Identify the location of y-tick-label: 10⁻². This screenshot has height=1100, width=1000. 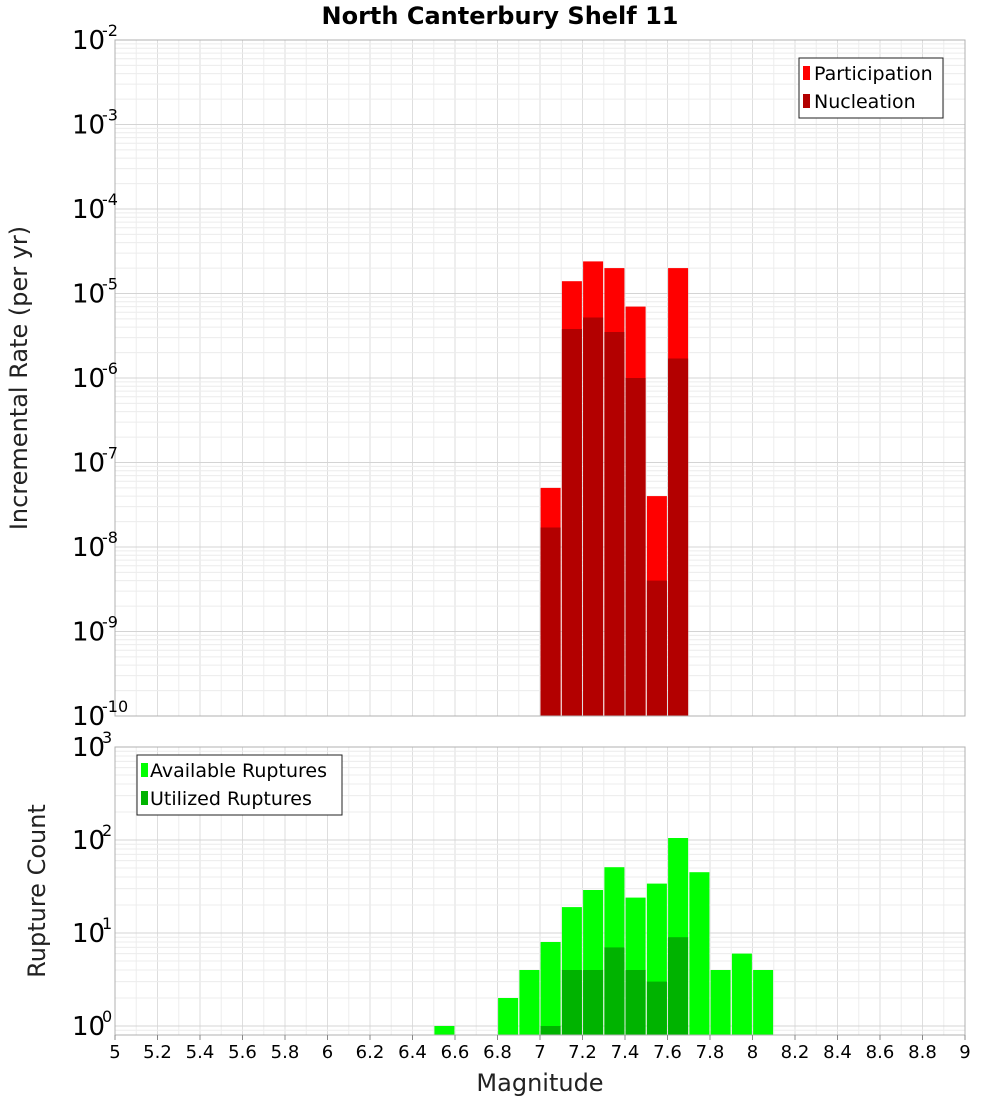
(95, 38).